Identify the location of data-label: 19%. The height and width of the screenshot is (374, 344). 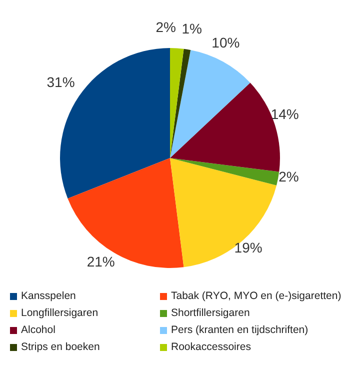
(248, 248).